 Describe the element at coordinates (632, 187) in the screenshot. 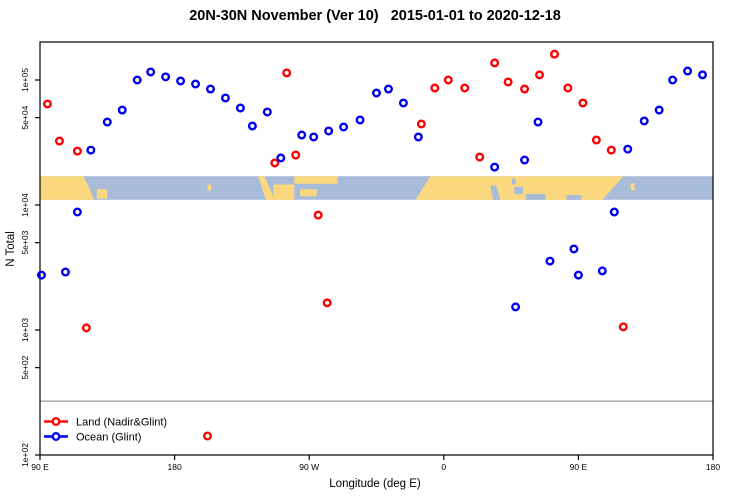

I see `map-land-taiwan` at that location.